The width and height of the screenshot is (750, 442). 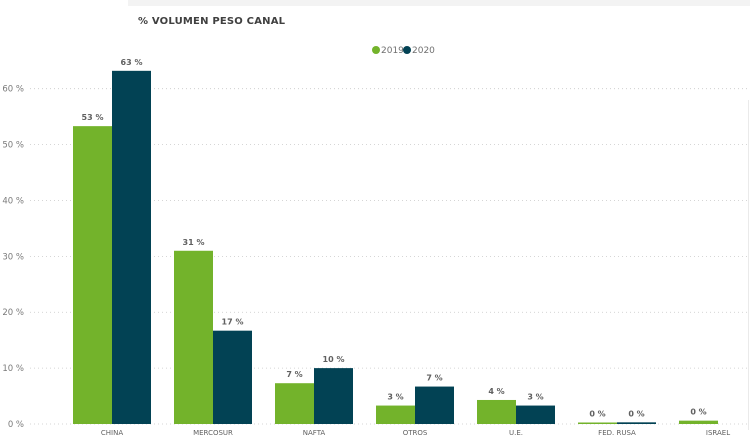 What do you see at coordinates (233, 322) in the screenshot?
I see `data-label: 17 %` at bounding box center [233, 322].